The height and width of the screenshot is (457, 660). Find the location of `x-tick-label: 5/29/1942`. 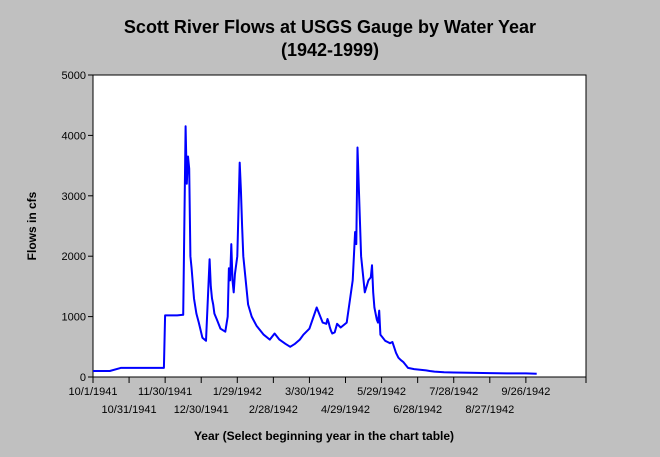

x-tick-label: 5/29/1942 is located at coordinates (381, 392).